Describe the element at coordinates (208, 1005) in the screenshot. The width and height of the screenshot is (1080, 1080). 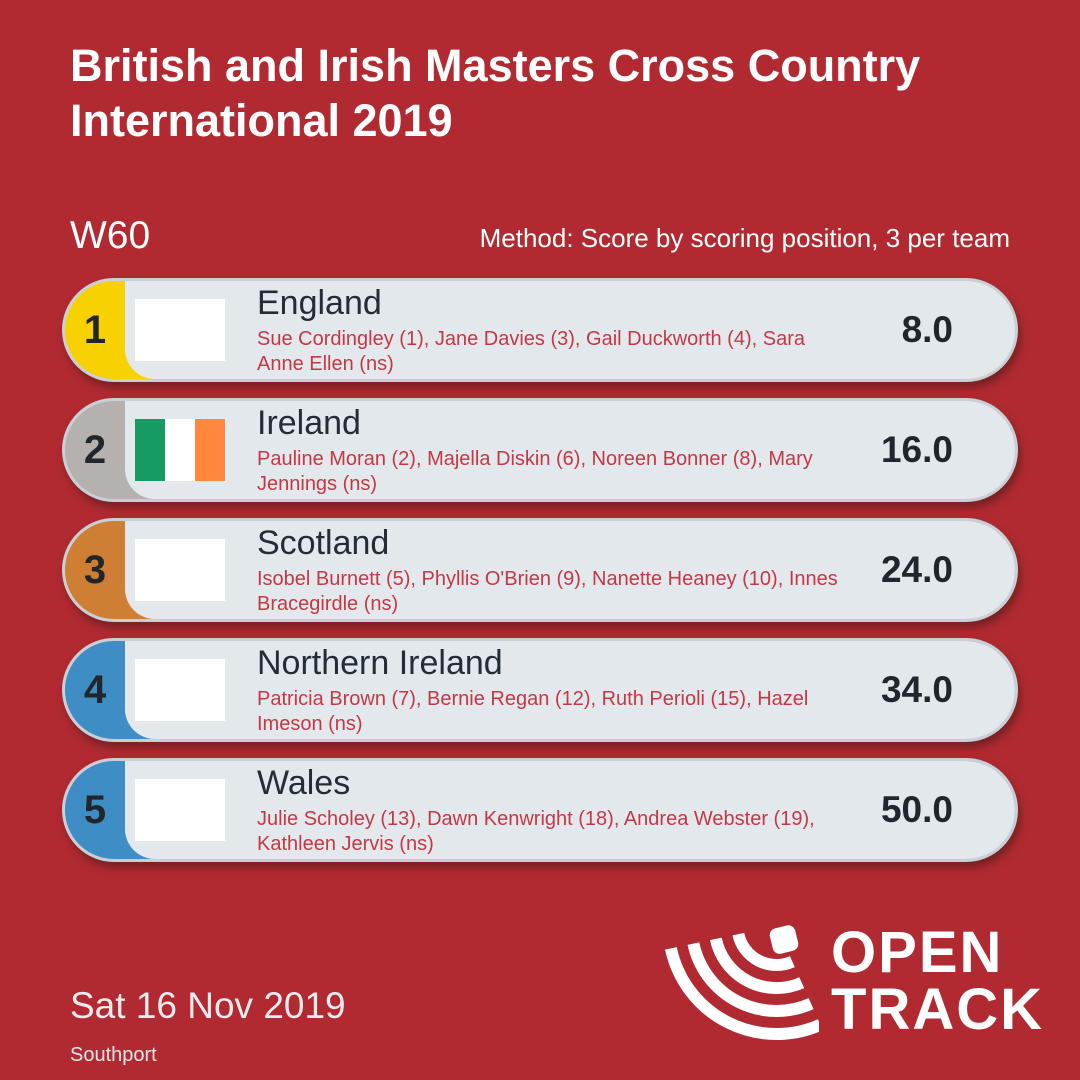
I see `event-date: Sat 16 Nov 2019` at that location.